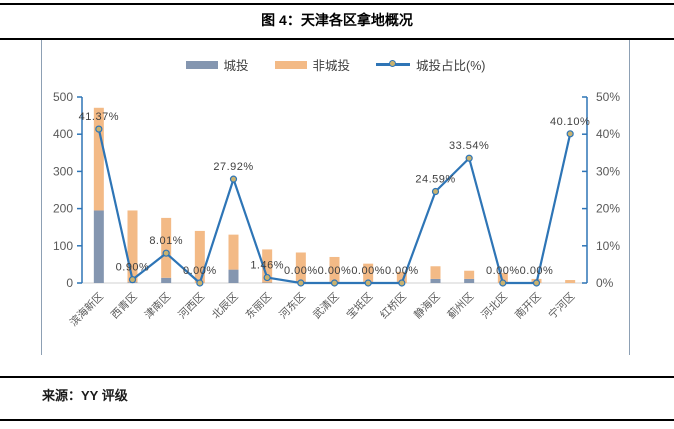  I want to click on x-axis-label: 滨海新区, so click(86, 309).